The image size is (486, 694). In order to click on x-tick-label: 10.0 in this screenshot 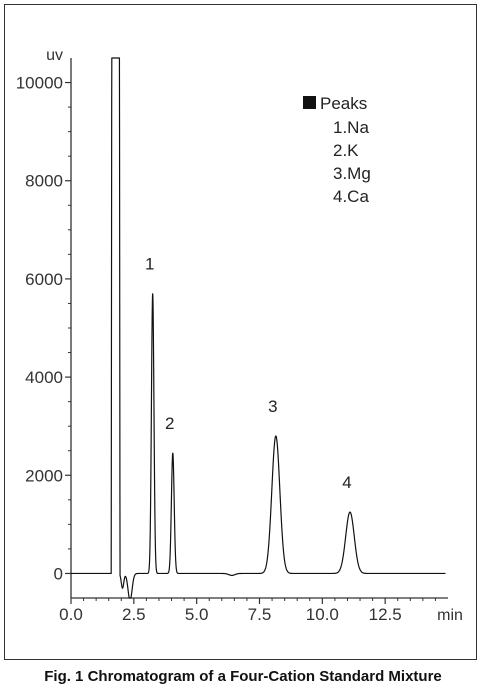, I will do `click(322, 614)`.